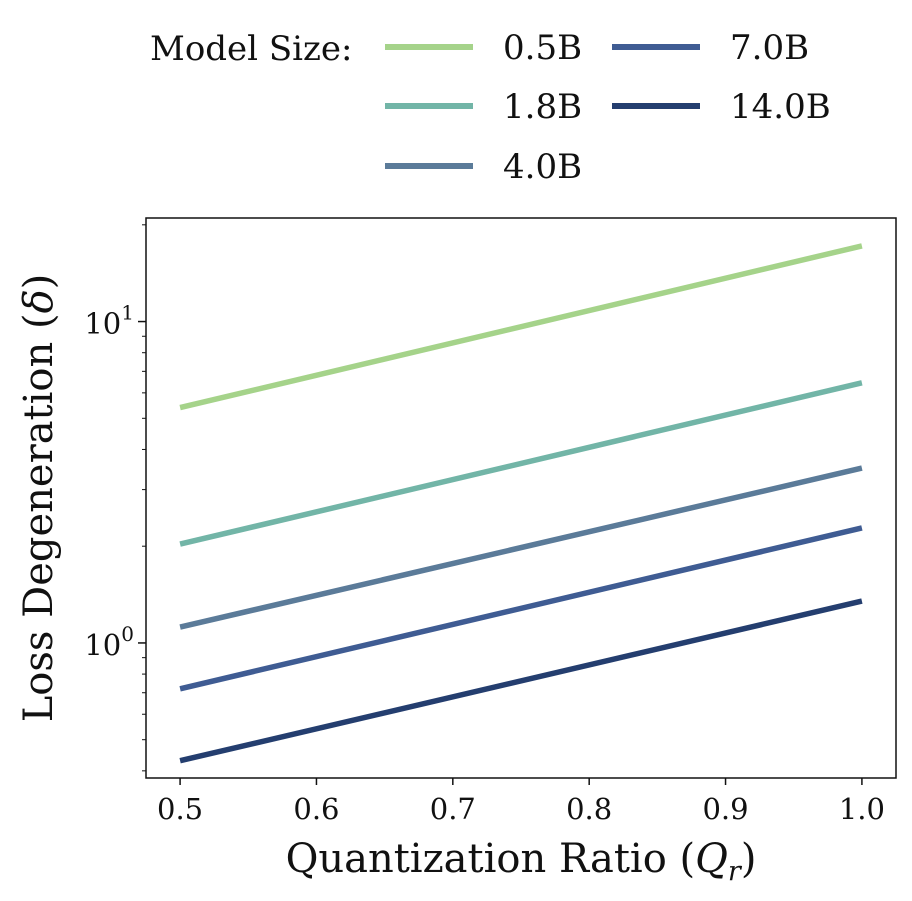 This screenshot has height=901, width=912. Describe the element at coordinates (542, 107) in the screenshot. I see `legend-label: 1.8B` at that location.